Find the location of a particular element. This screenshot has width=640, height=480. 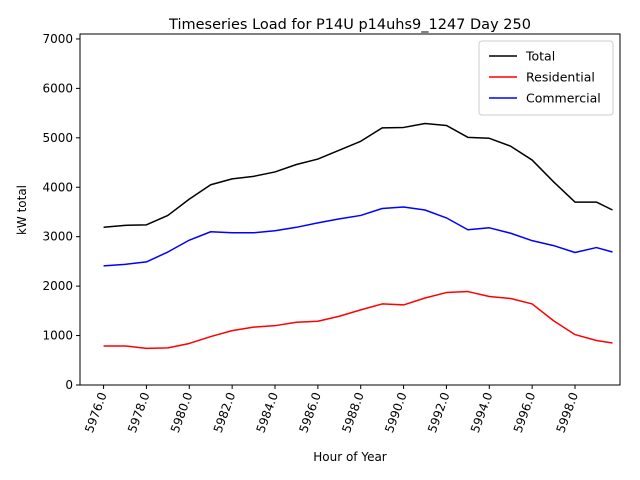

legend-label-commercial: Commercial is located at coordinates (563, 98).